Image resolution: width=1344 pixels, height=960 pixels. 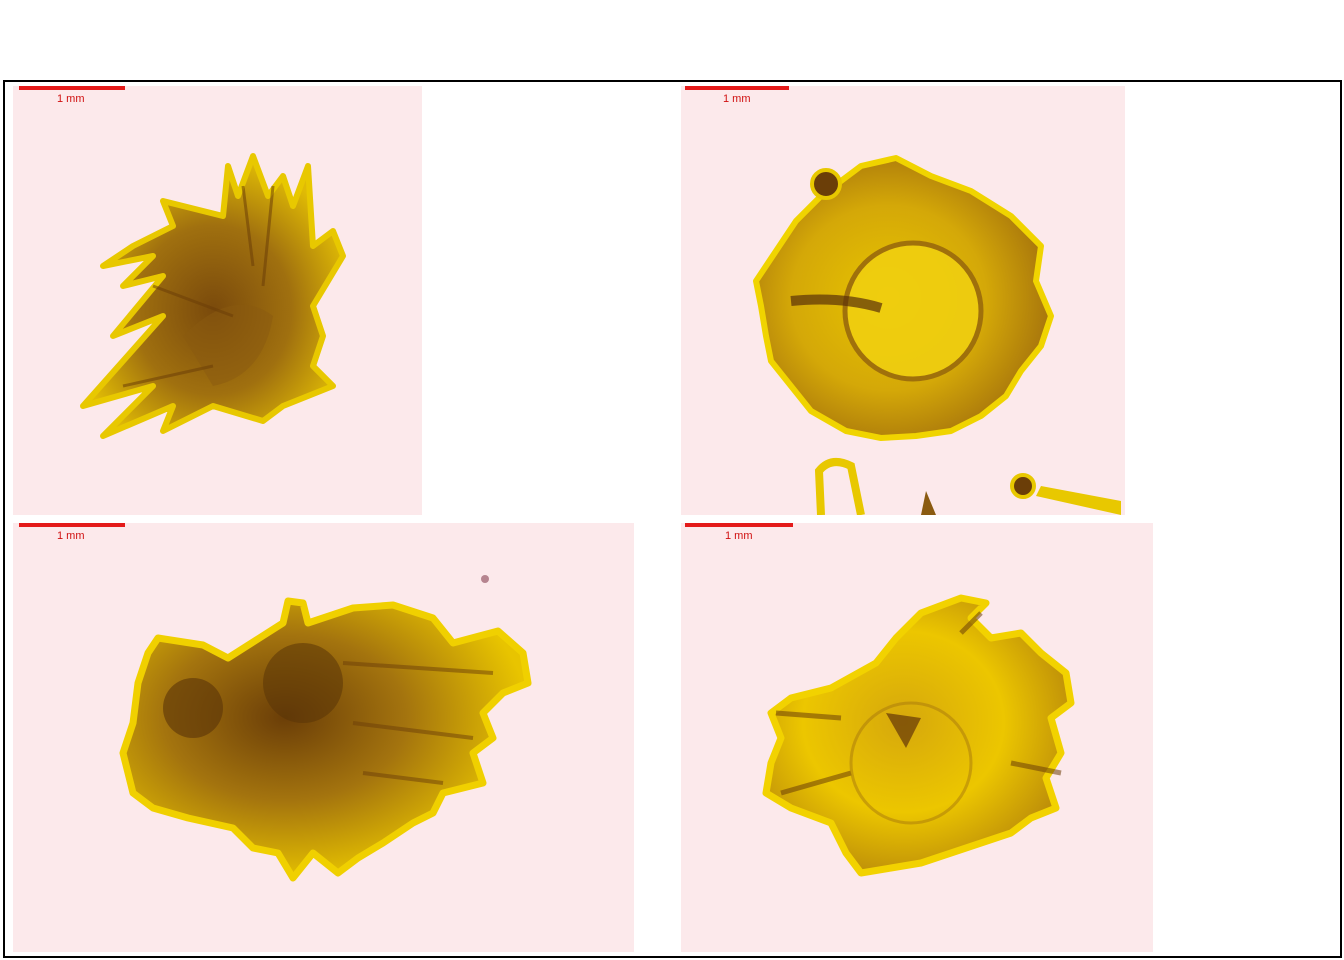 I want to click on micrograph-panel-top-right: 1 mm, so click(x=903, y=300).